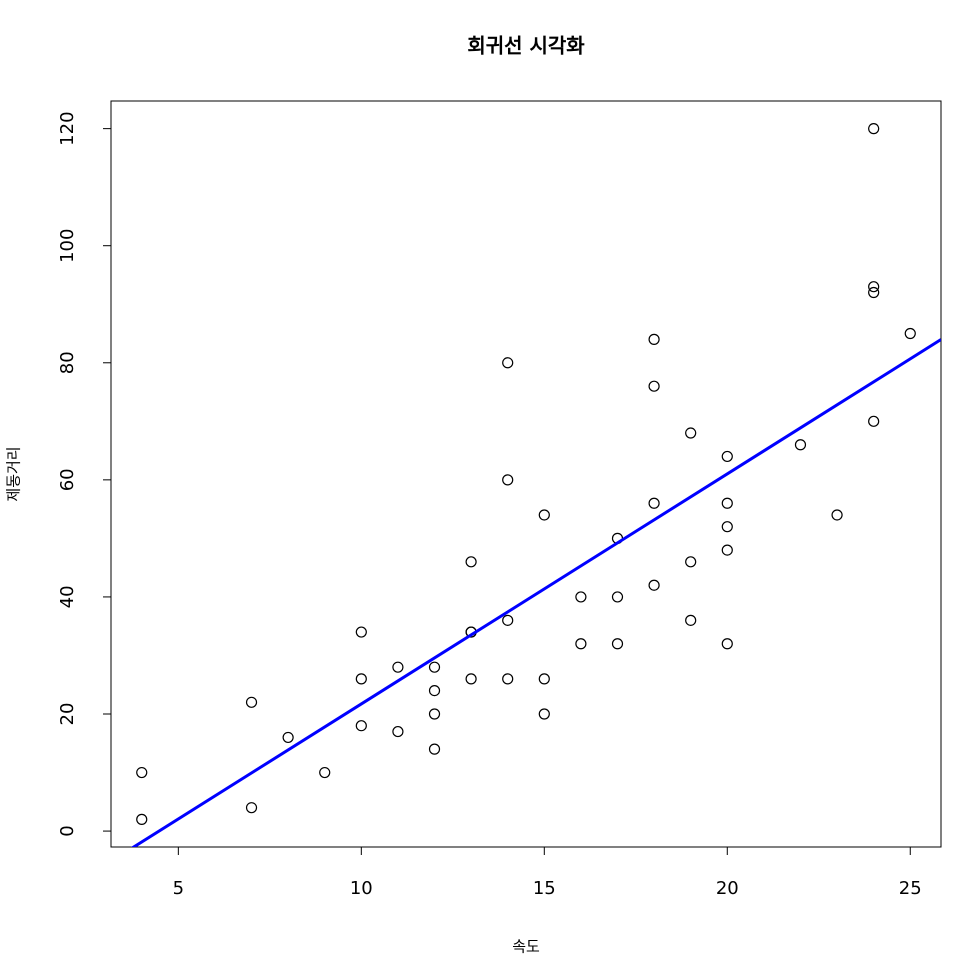  What do you see at coordinates (67, 479) in the screenshot?
I see `y-tick-label: 60` at bounding box center [67, 479].